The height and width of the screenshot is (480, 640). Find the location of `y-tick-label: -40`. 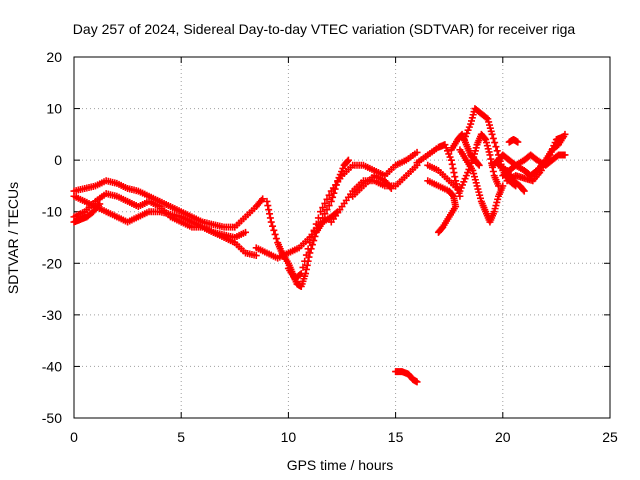

y-tick-label: -40 is located at coordinates (52, 366).